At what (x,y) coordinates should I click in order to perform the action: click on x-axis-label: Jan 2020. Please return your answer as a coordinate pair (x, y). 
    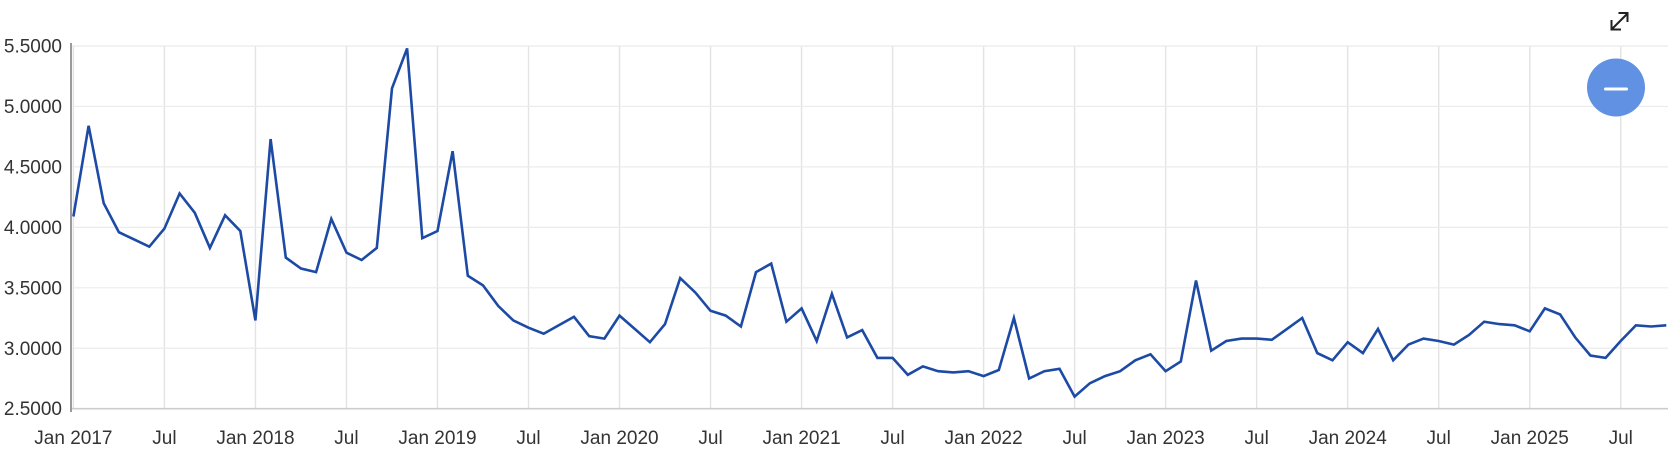
    Looking at the image, I should click on (619, 438).